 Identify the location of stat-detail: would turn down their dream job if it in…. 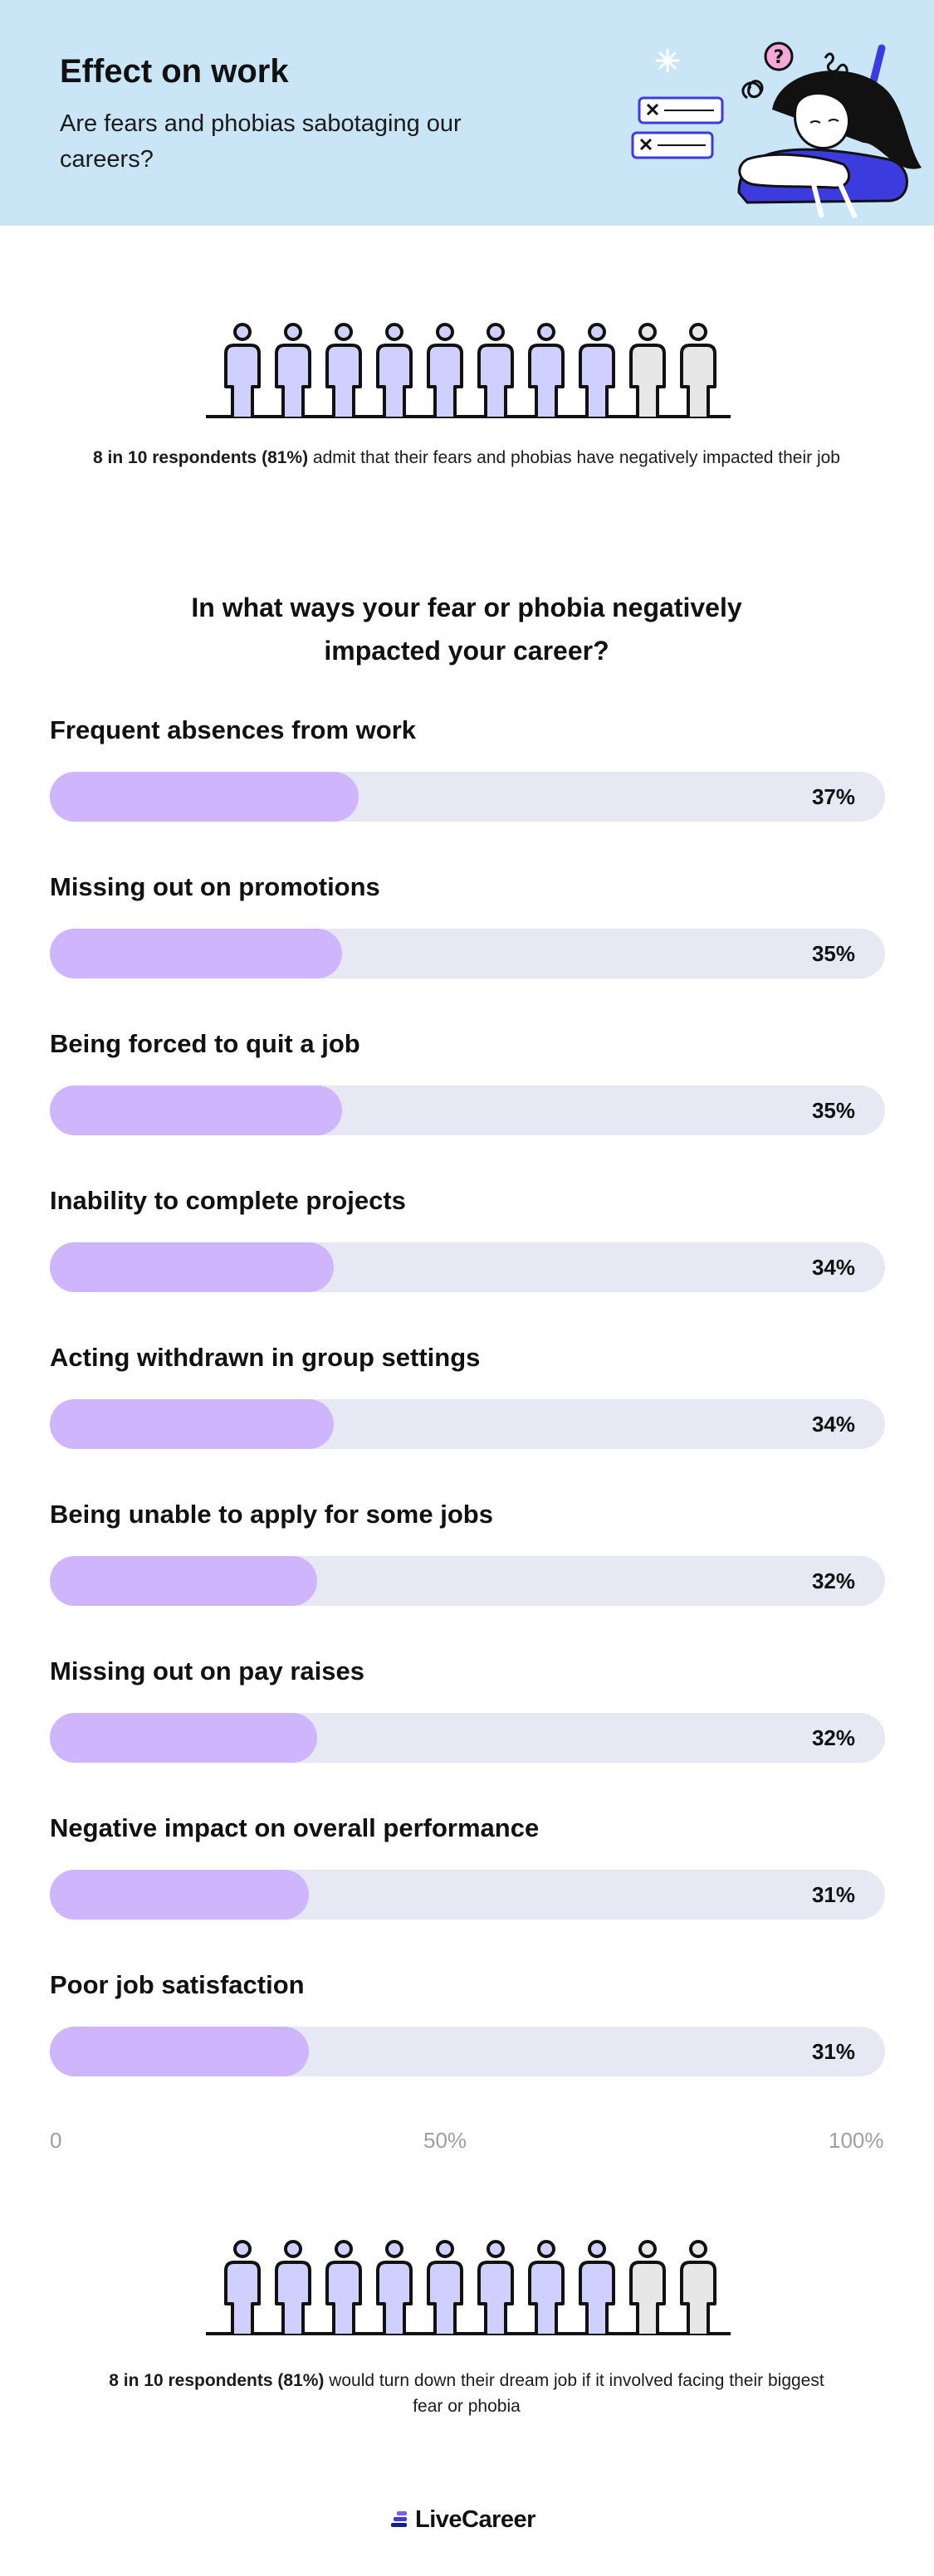
(574, 2393).